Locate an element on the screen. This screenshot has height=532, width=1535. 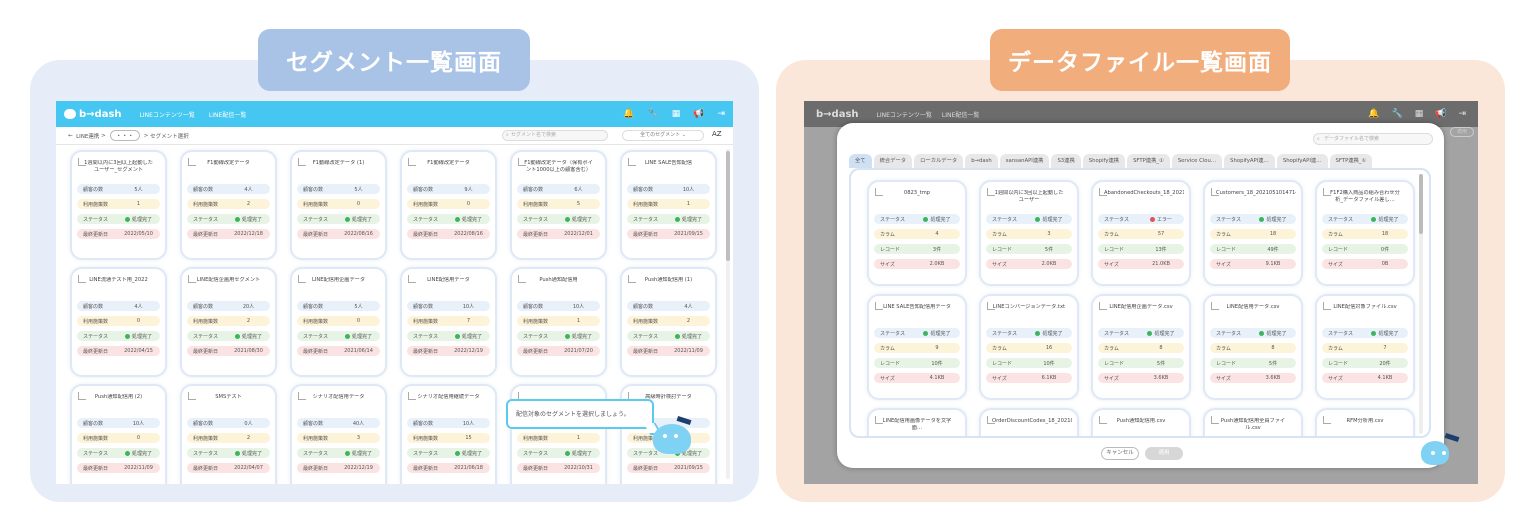
cancel-button: キャンセル is located at coordinates (1120, 453).